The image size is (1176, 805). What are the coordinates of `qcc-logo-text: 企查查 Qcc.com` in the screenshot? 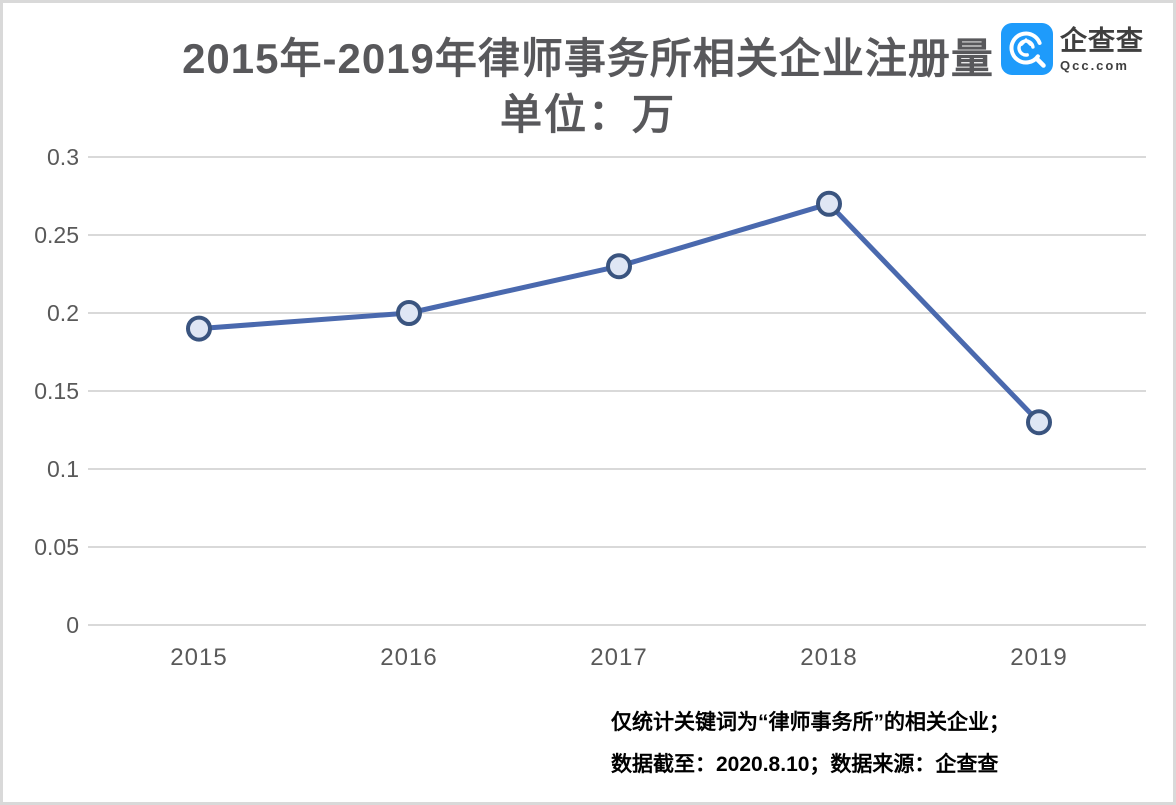 It's located at (1102, 48).